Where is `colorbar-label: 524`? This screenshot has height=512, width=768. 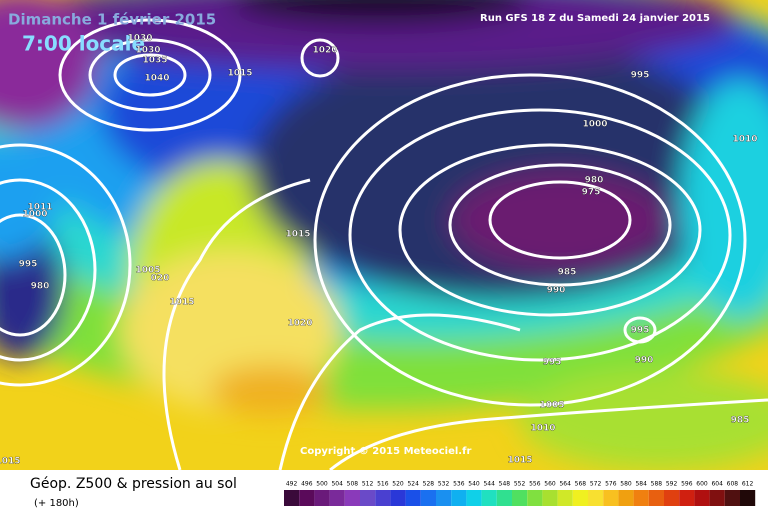
colorbar-label: 524 is located at coordinates (413, 484).